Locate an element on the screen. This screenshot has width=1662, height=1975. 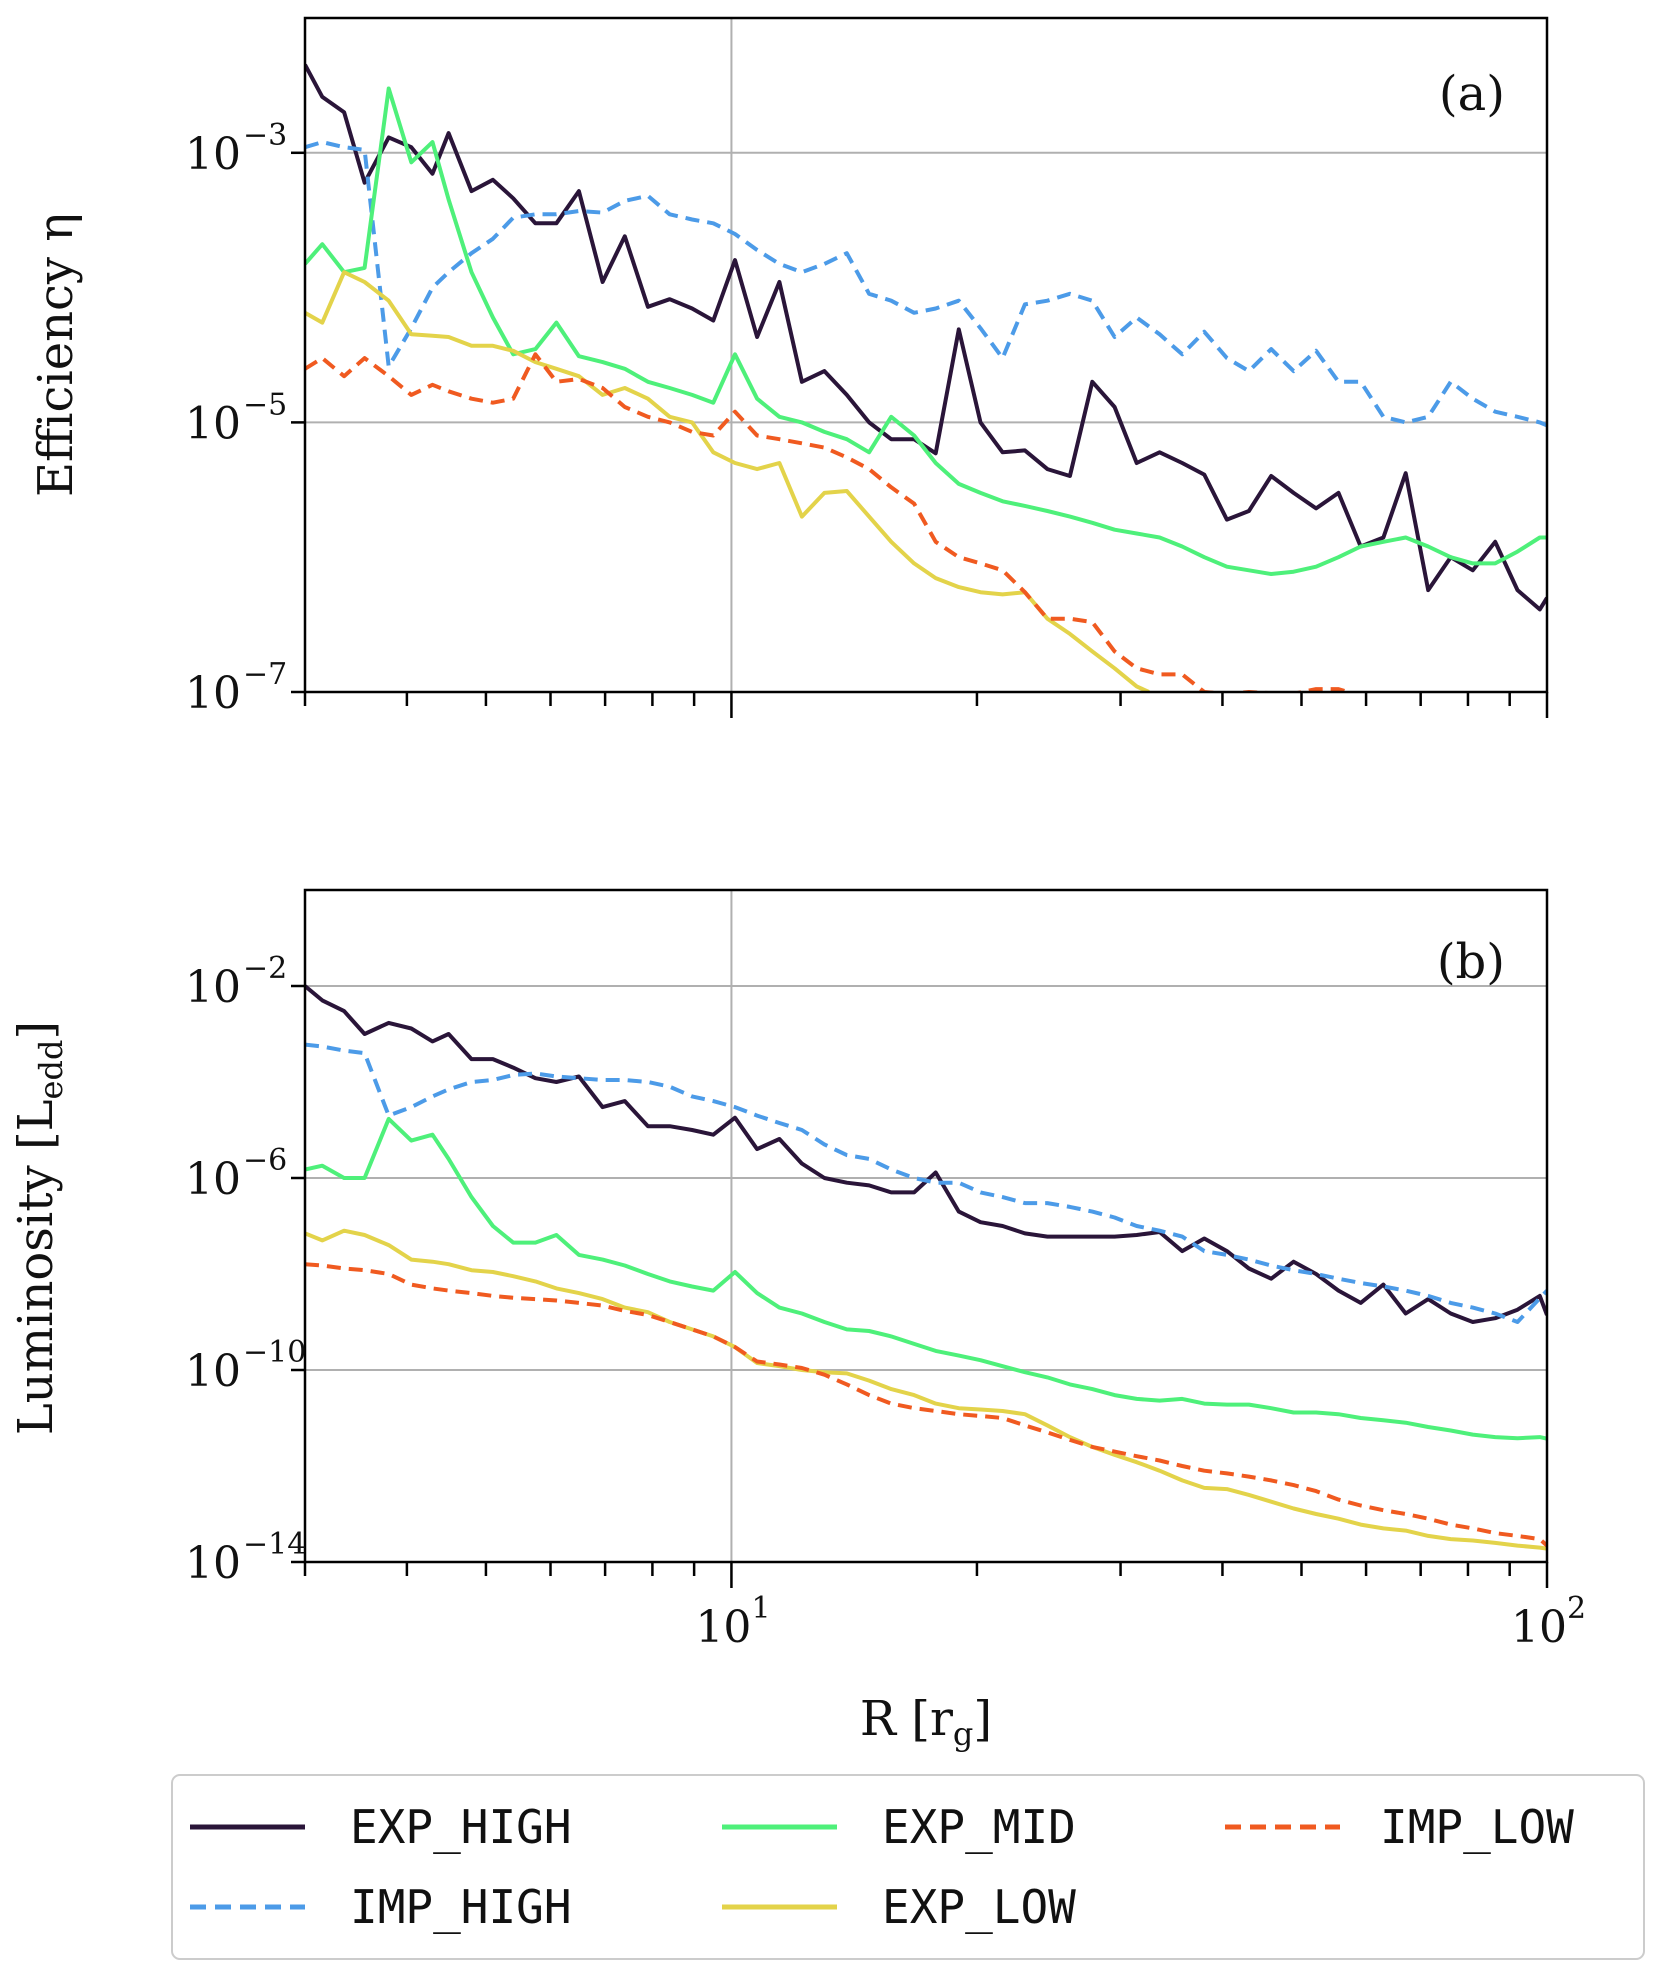
panel-b-label: (b) is located at coordinates (1471, 962).